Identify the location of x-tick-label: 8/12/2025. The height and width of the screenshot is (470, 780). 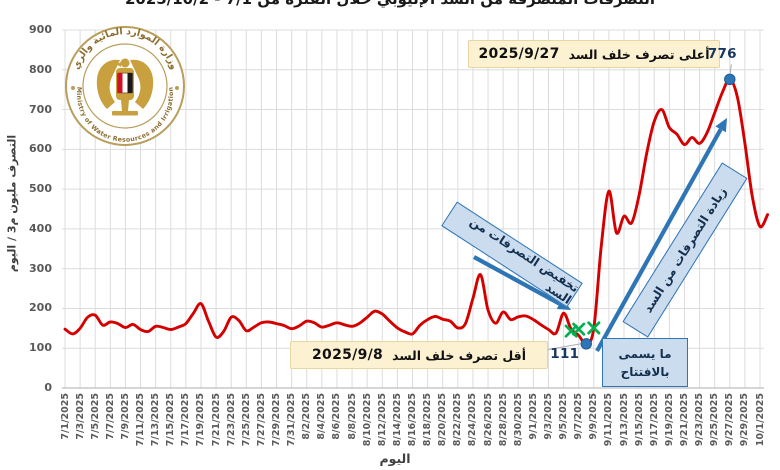
(382, 420).